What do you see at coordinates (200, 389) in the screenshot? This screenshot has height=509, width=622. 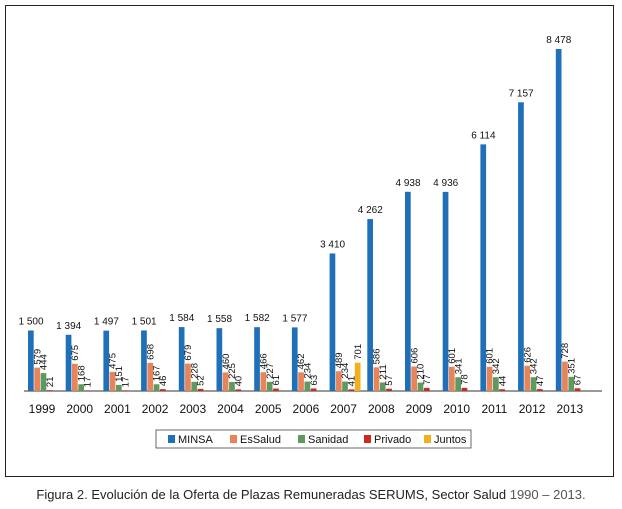 I see `bar-privado-2003` at bounding box center [200, 389].